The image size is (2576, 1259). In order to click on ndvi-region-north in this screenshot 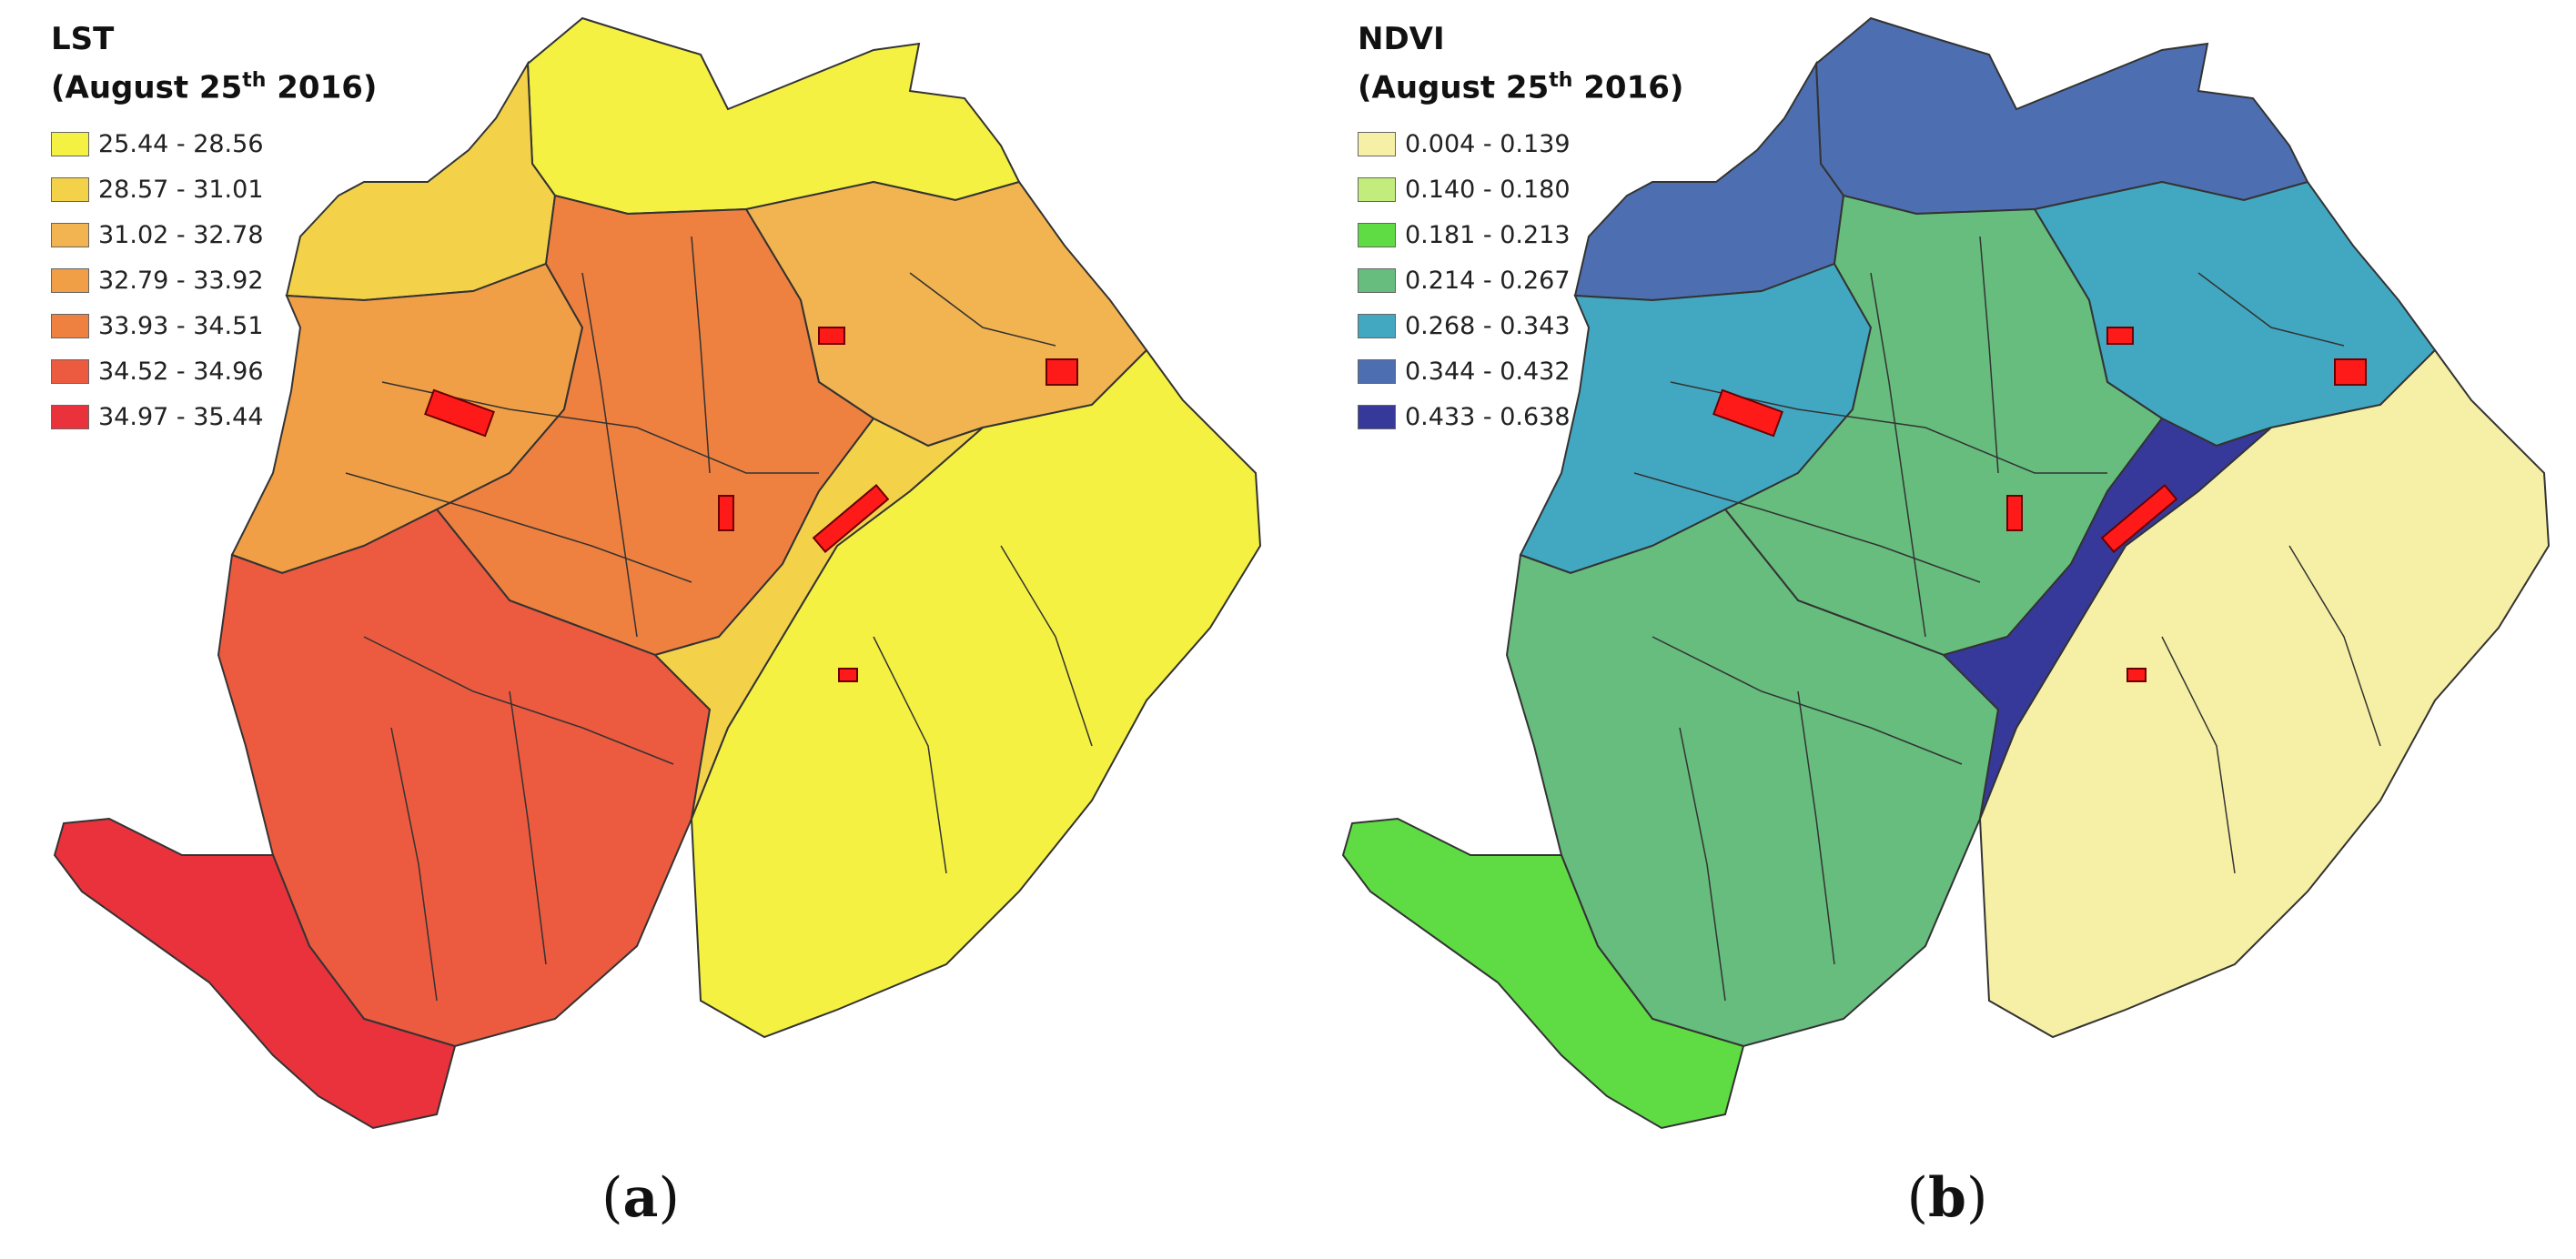, I will do `click(2061, 116)`.